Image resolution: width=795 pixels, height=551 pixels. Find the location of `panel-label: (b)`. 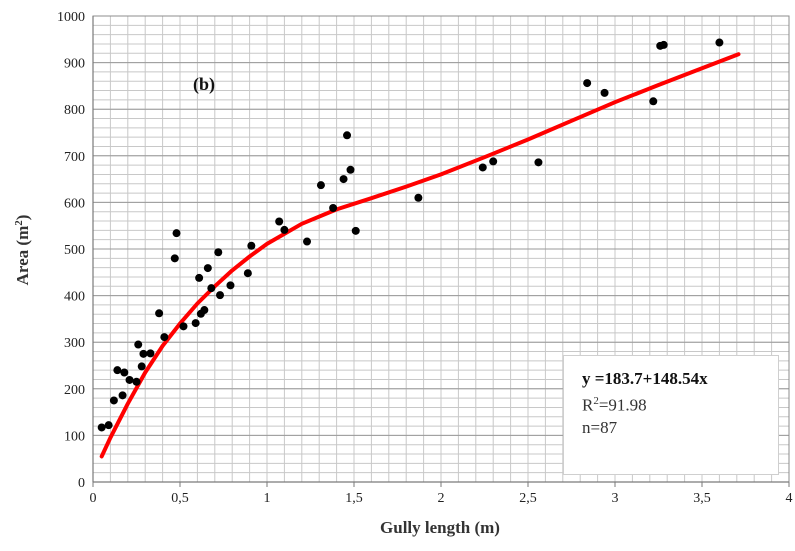

panel-label: (b) is located at coordinates (204, 84).